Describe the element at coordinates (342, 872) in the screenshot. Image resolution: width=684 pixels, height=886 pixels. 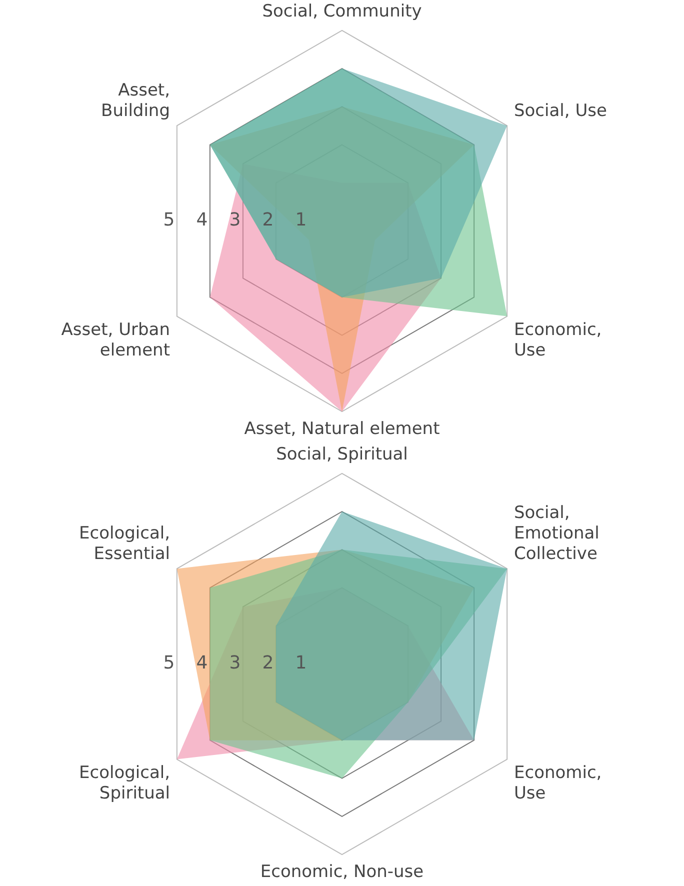
I see `spoke-label: Economic, Non-use` at that location.